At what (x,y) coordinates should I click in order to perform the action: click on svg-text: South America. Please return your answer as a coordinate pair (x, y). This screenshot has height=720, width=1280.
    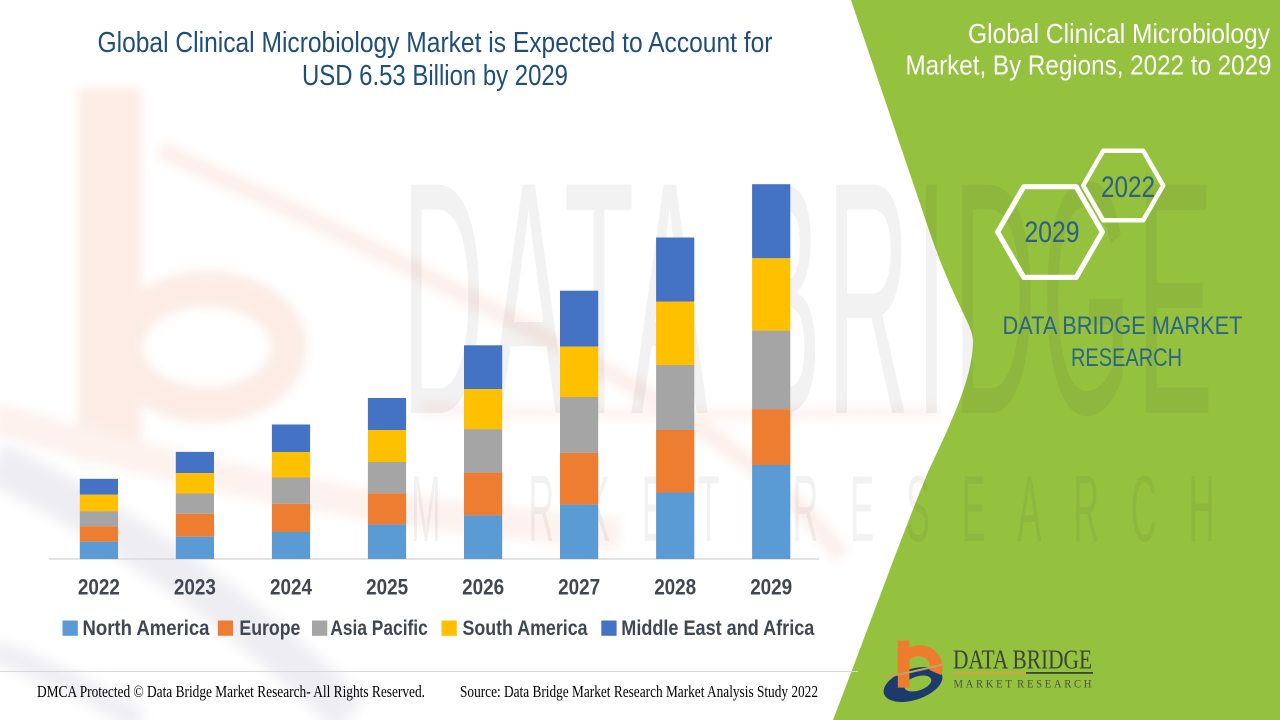
    Looking at the image, I should click on (526, 628).